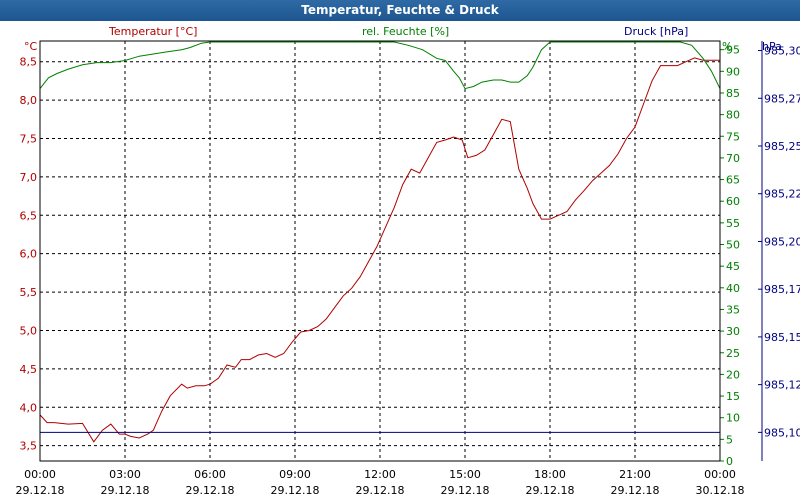 This screenshot has height=500, width=800. Describe the element at coordinates (29, 369) in the screenshot. I see `temperature-tick-label: 4,5` at that location.